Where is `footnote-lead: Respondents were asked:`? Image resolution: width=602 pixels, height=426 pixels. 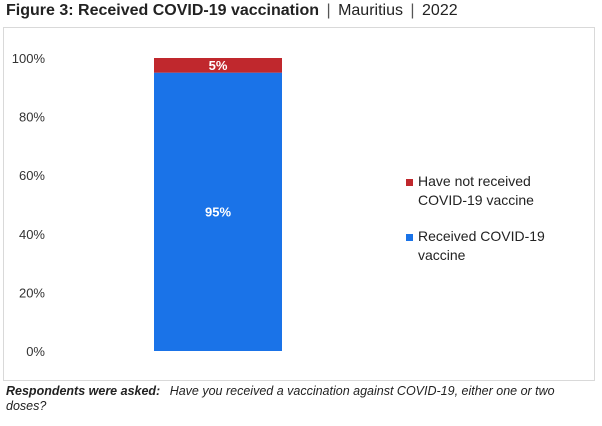 footnote-lead: Respondents were asked: is located at coordinates (83, 391).